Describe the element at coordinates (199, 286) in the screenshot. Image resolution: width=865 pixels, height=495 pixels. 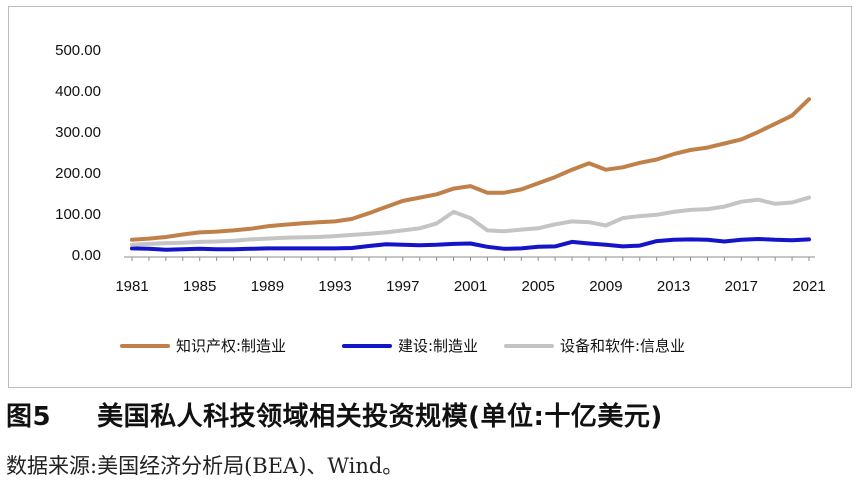
I see `x-tick-label: 1985` at that location.